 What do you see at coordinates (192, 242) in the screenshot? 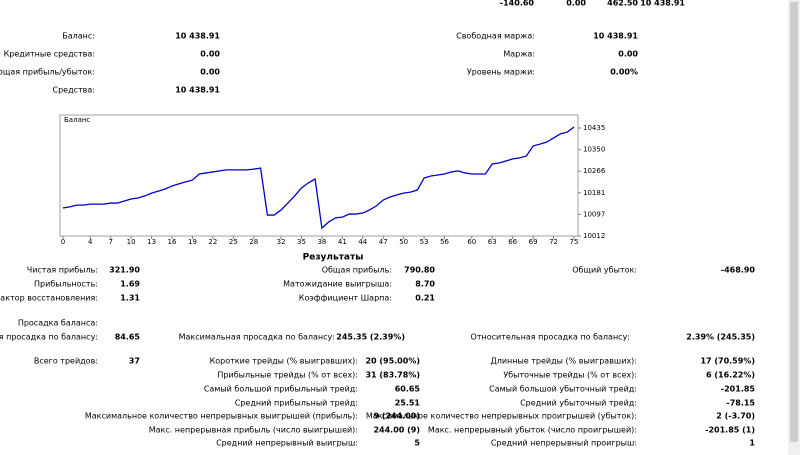
I see `x-tick-label: 19` at bounding box center [192, 242].